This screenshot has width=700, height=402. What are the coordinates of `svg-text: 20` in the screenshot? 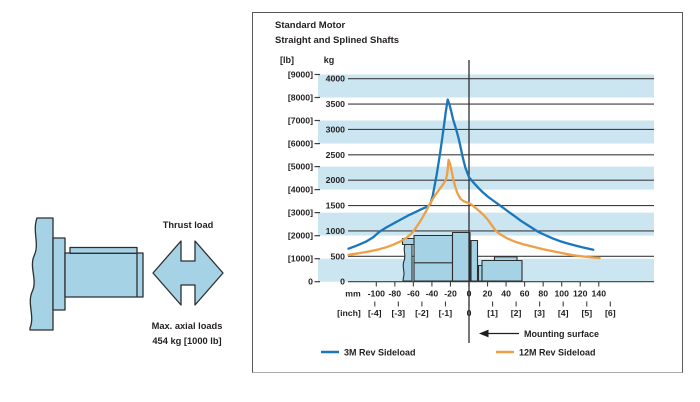 It's located at (488, 294).